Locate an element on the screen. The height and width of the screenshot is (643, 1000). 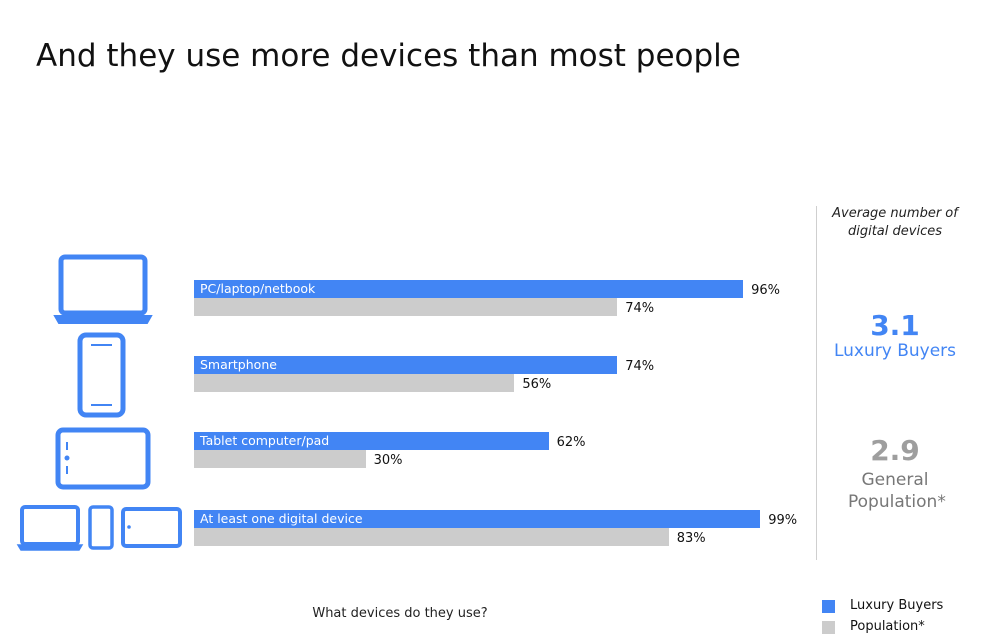
luxury-average-label: Luxury Buyers is located at coordinates (895, 351).